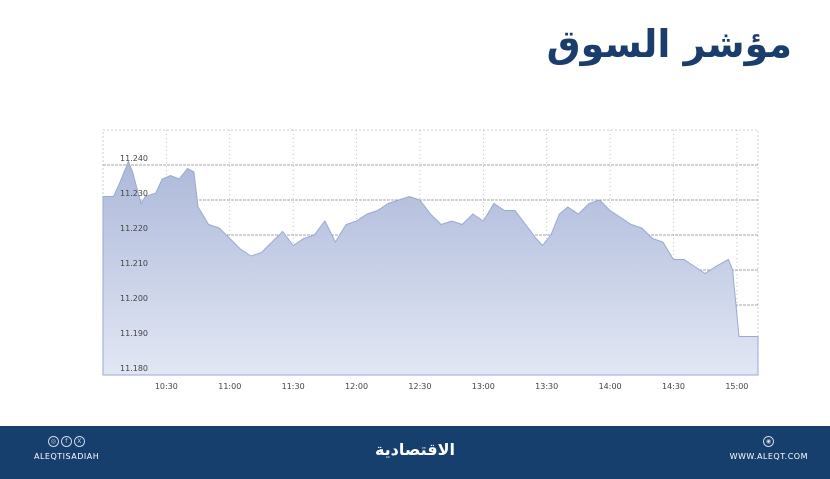  I want to click on x-tick-label: 11:30, so click(293, 386).